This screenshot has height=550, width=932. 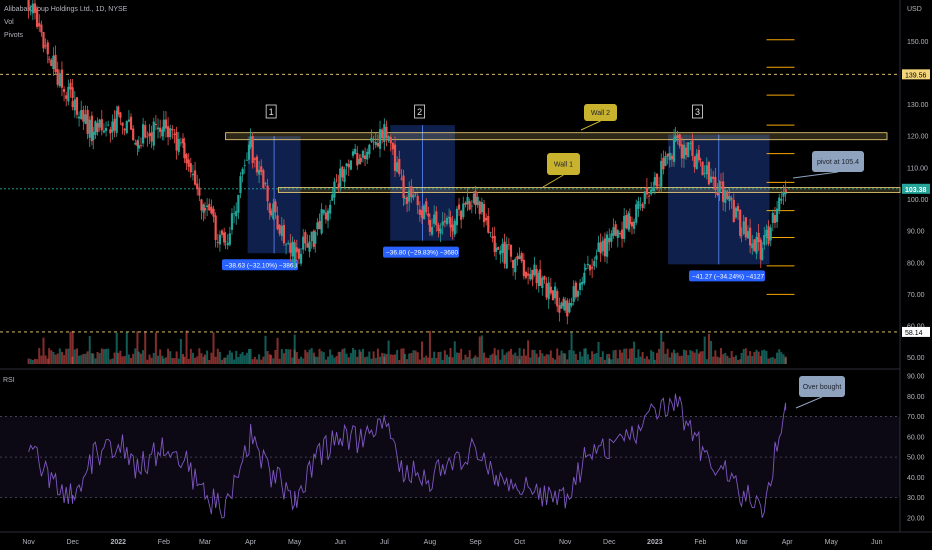 I want to click on rsi-tick-label: 30.00, so click(x=916, y=498).